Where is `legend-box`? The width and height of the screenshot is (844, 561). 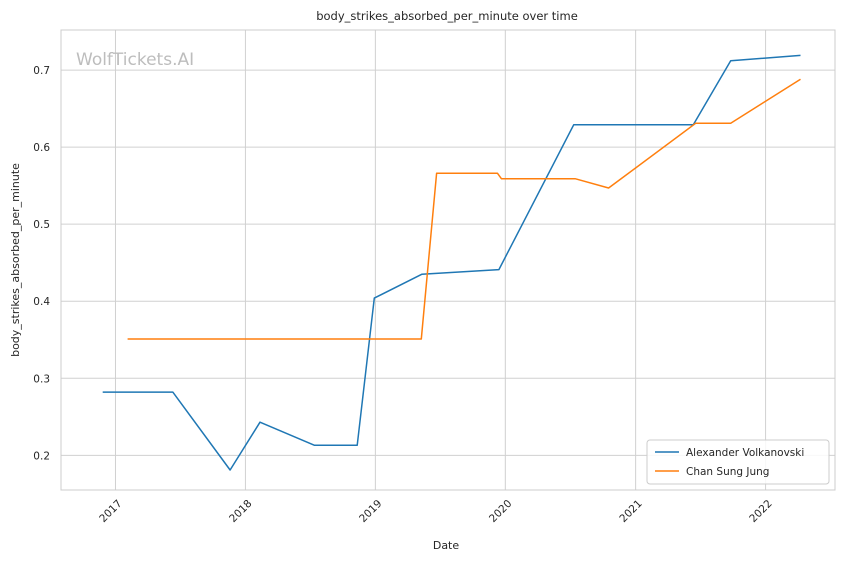
legend-box is located at coordinates (738, 462).